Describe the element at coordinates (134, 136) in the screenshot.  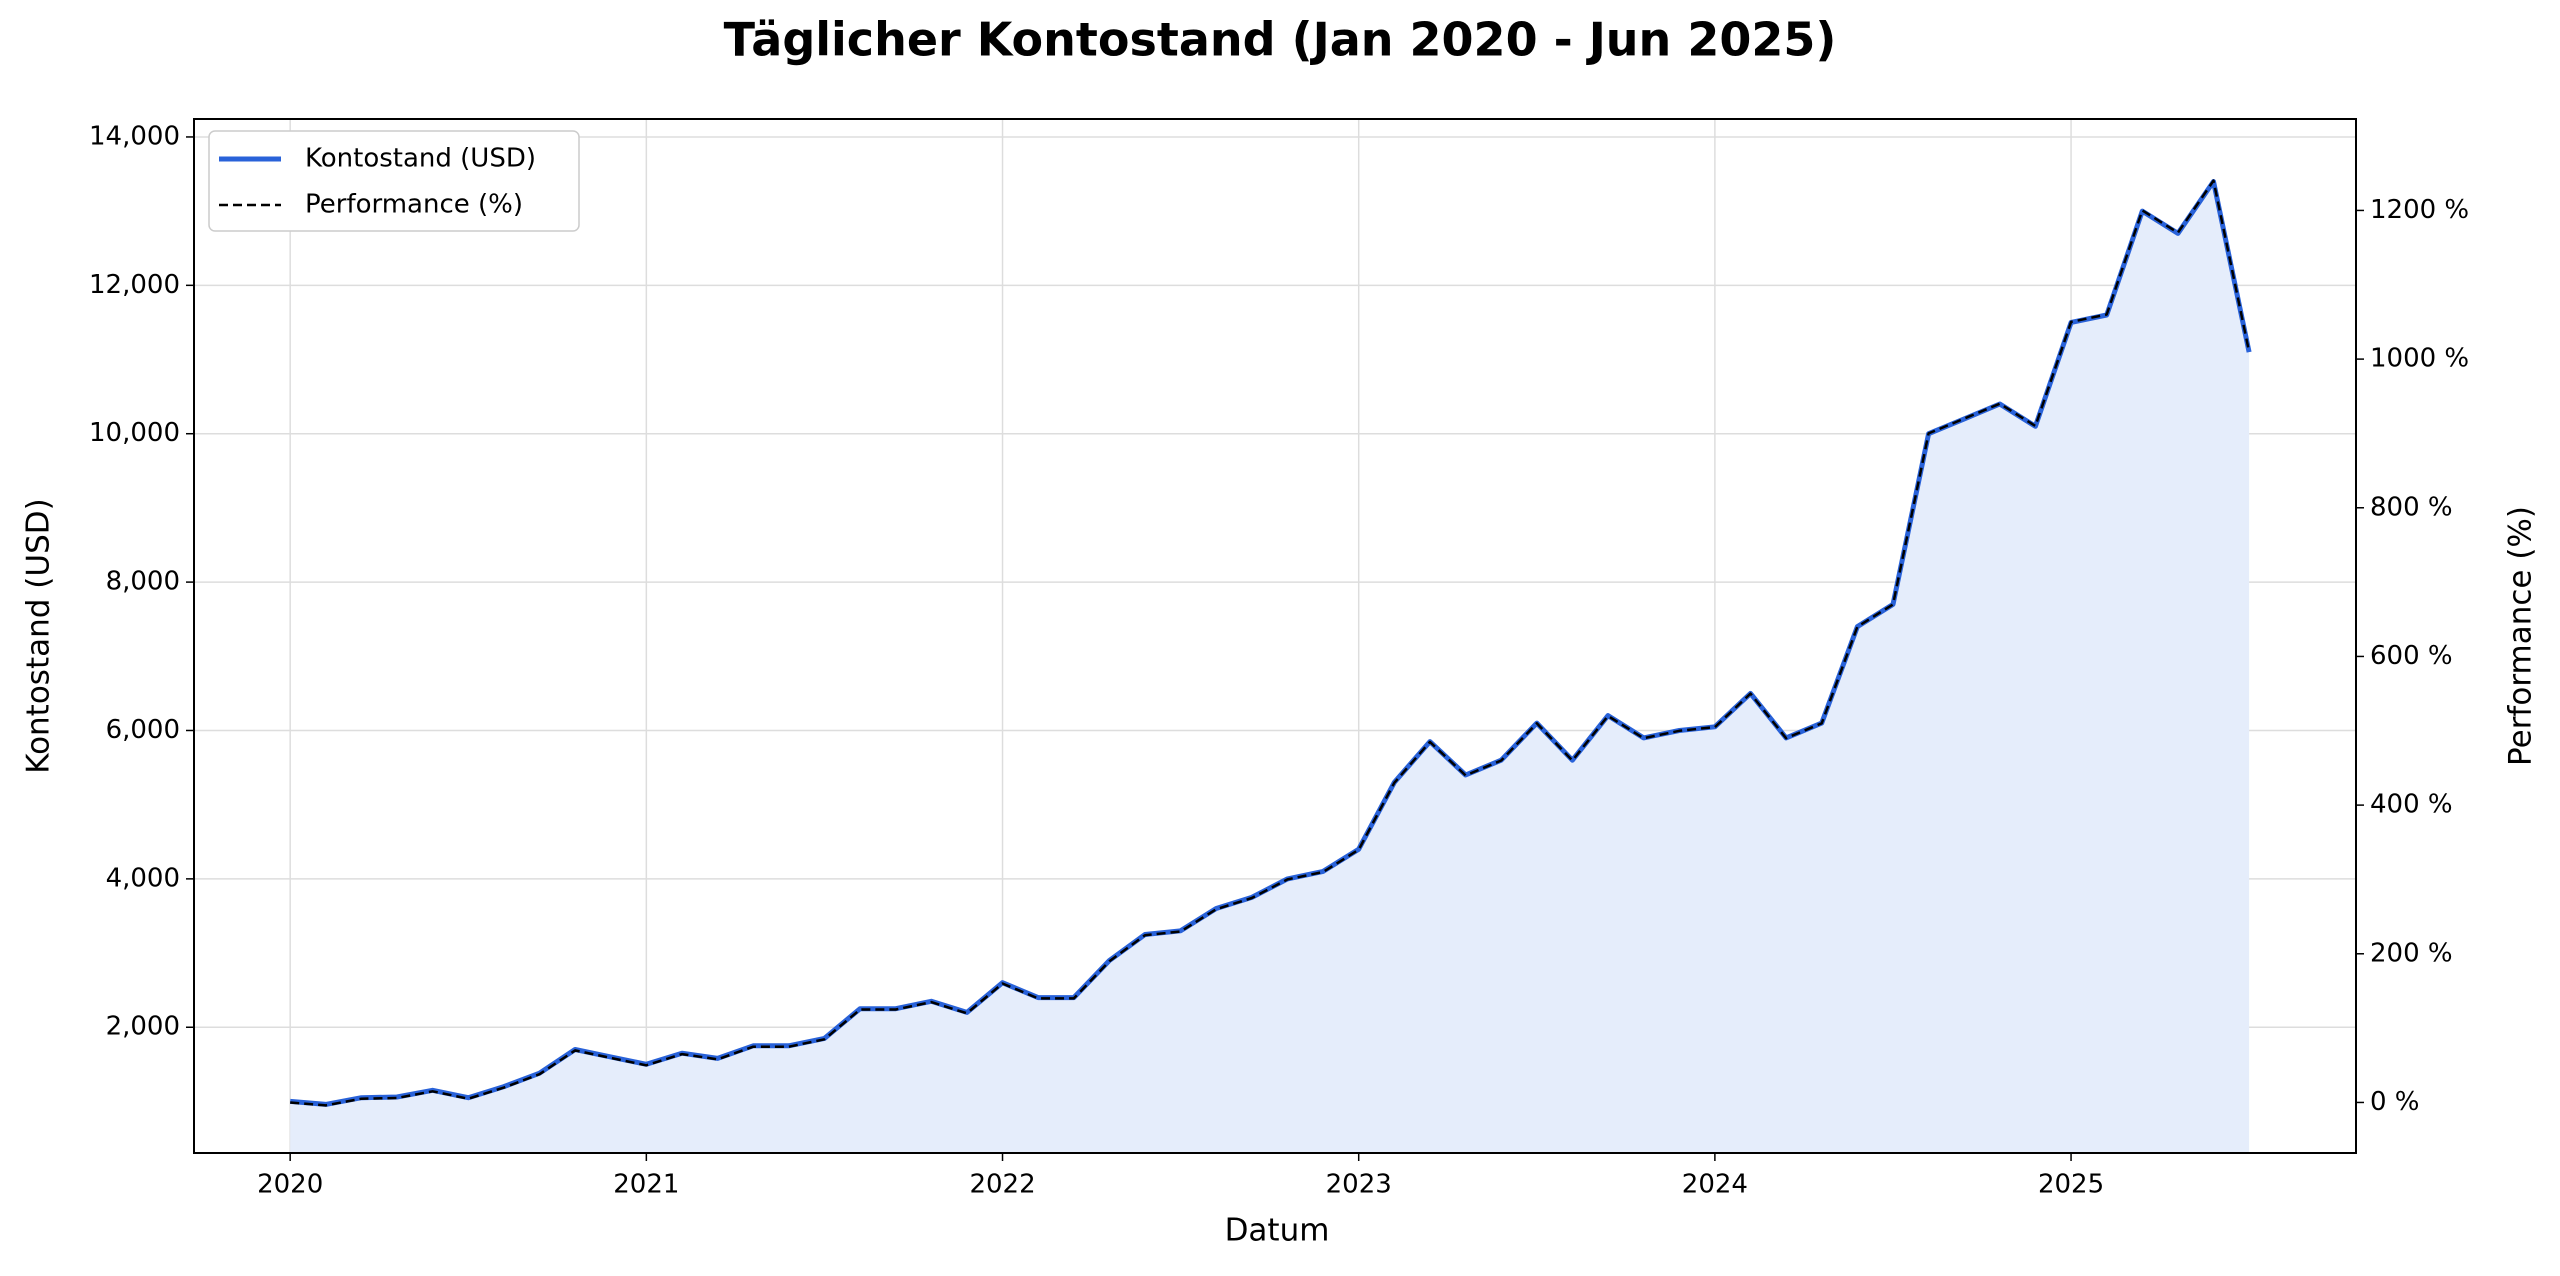
I see `y-tick-label: 14,000` at that location.